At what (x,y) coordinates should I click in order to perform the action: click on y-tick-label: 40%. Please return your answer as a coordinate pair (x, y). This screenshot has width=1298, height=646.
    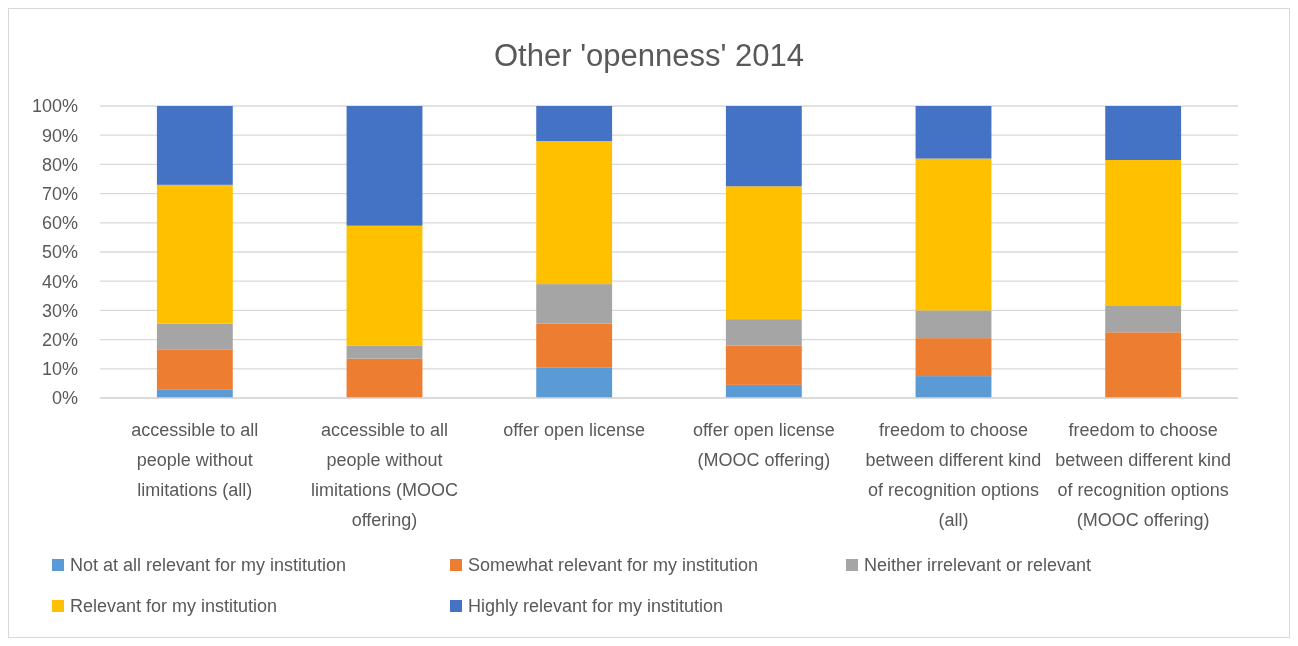
    Looking at the image, I should click on (59, 281).